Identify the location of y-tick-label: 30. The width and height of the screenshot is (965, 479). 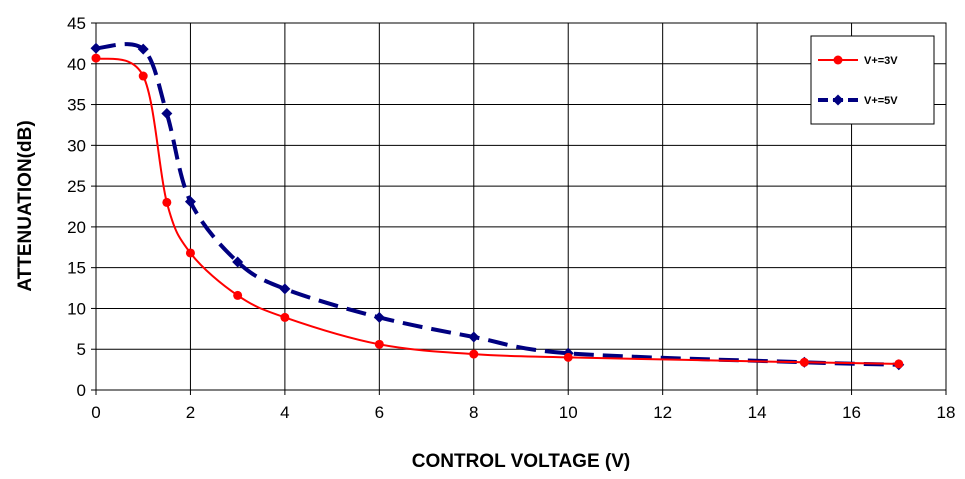
(76, 145).